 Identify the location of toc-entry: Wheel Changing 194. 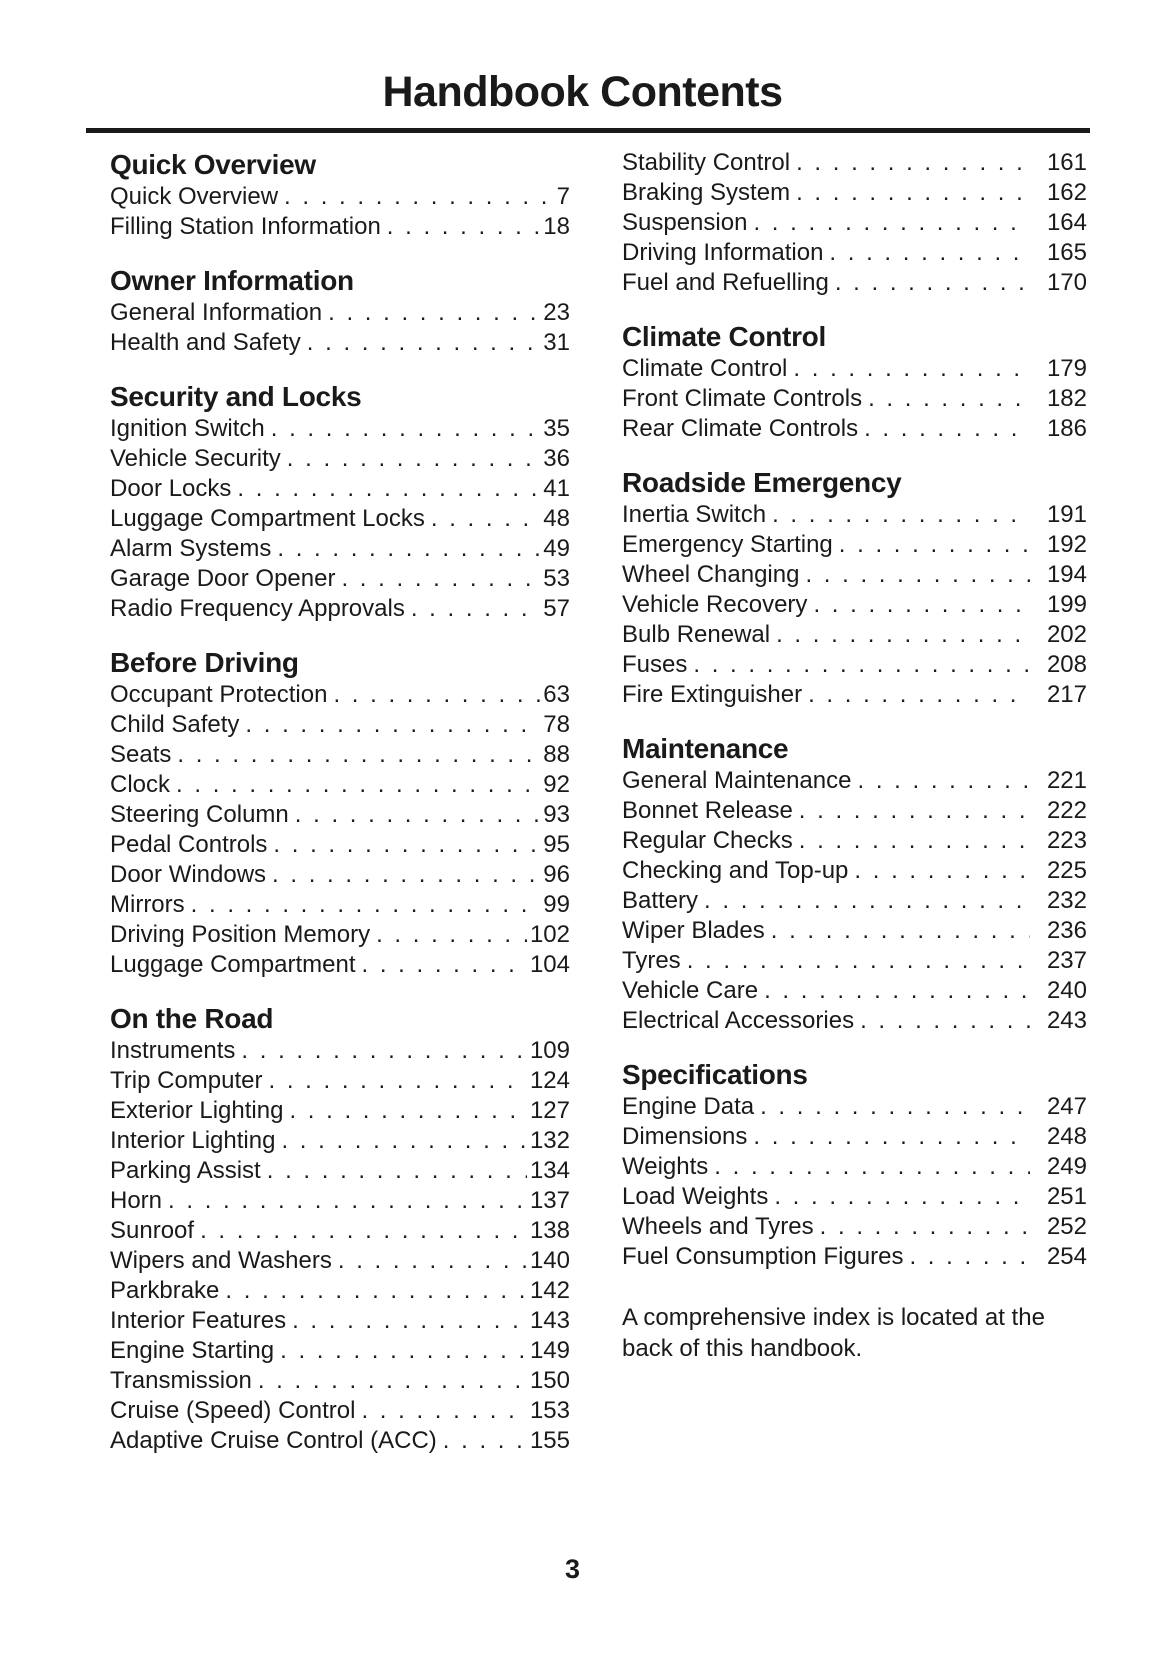
(854, 575).